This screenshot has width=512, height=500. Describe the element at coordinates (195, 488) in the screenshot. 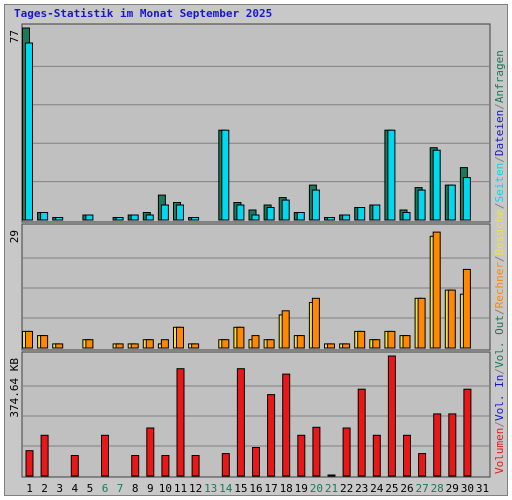

I see `x-tick-label: 12` at that location.